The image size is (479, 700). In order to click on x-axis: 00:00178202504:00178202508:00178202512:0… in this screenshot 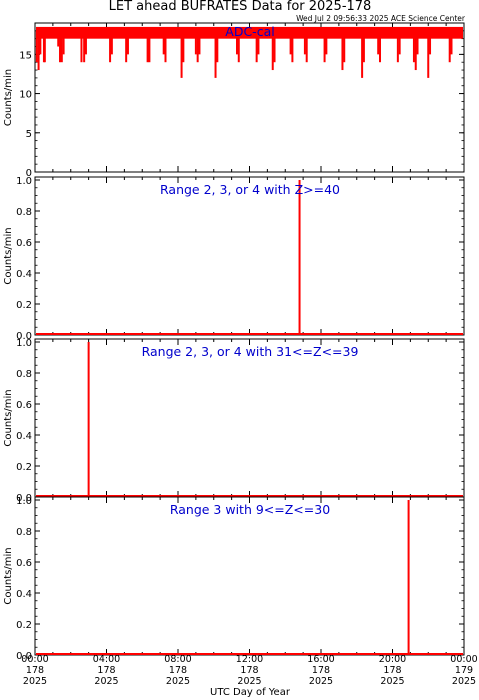, I will do `click(249, 670)`.